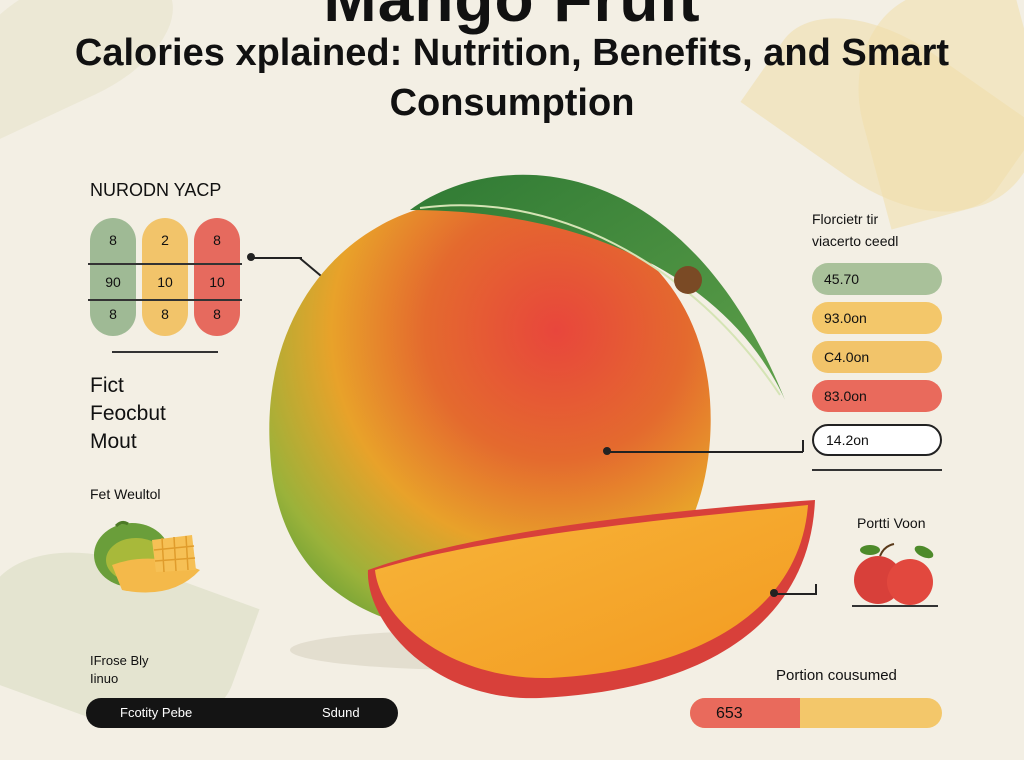  I want to click on fet-label: Fet Weultol, so click(125, 494).